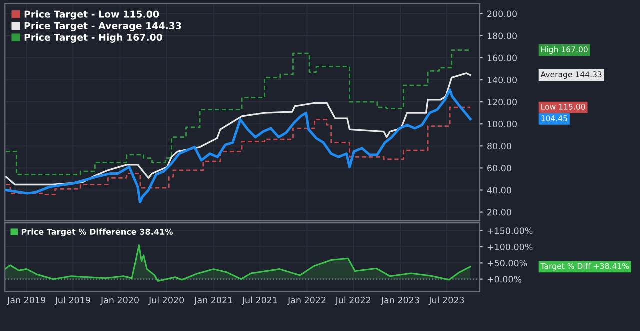 The width and height of the screenshot is (640, 331). What do you see at coordinates (72, 301) in the screenshot?
I see `x-tick-label: Jul 2019` at bounding box center [72, 301].